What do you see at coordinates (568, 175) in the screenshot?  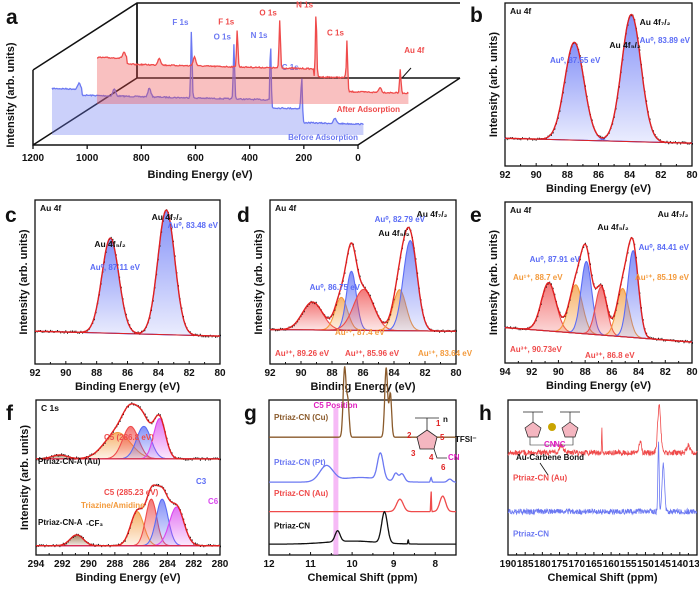 I see `x-tick-label: 88` at bounding box center [568, 175].